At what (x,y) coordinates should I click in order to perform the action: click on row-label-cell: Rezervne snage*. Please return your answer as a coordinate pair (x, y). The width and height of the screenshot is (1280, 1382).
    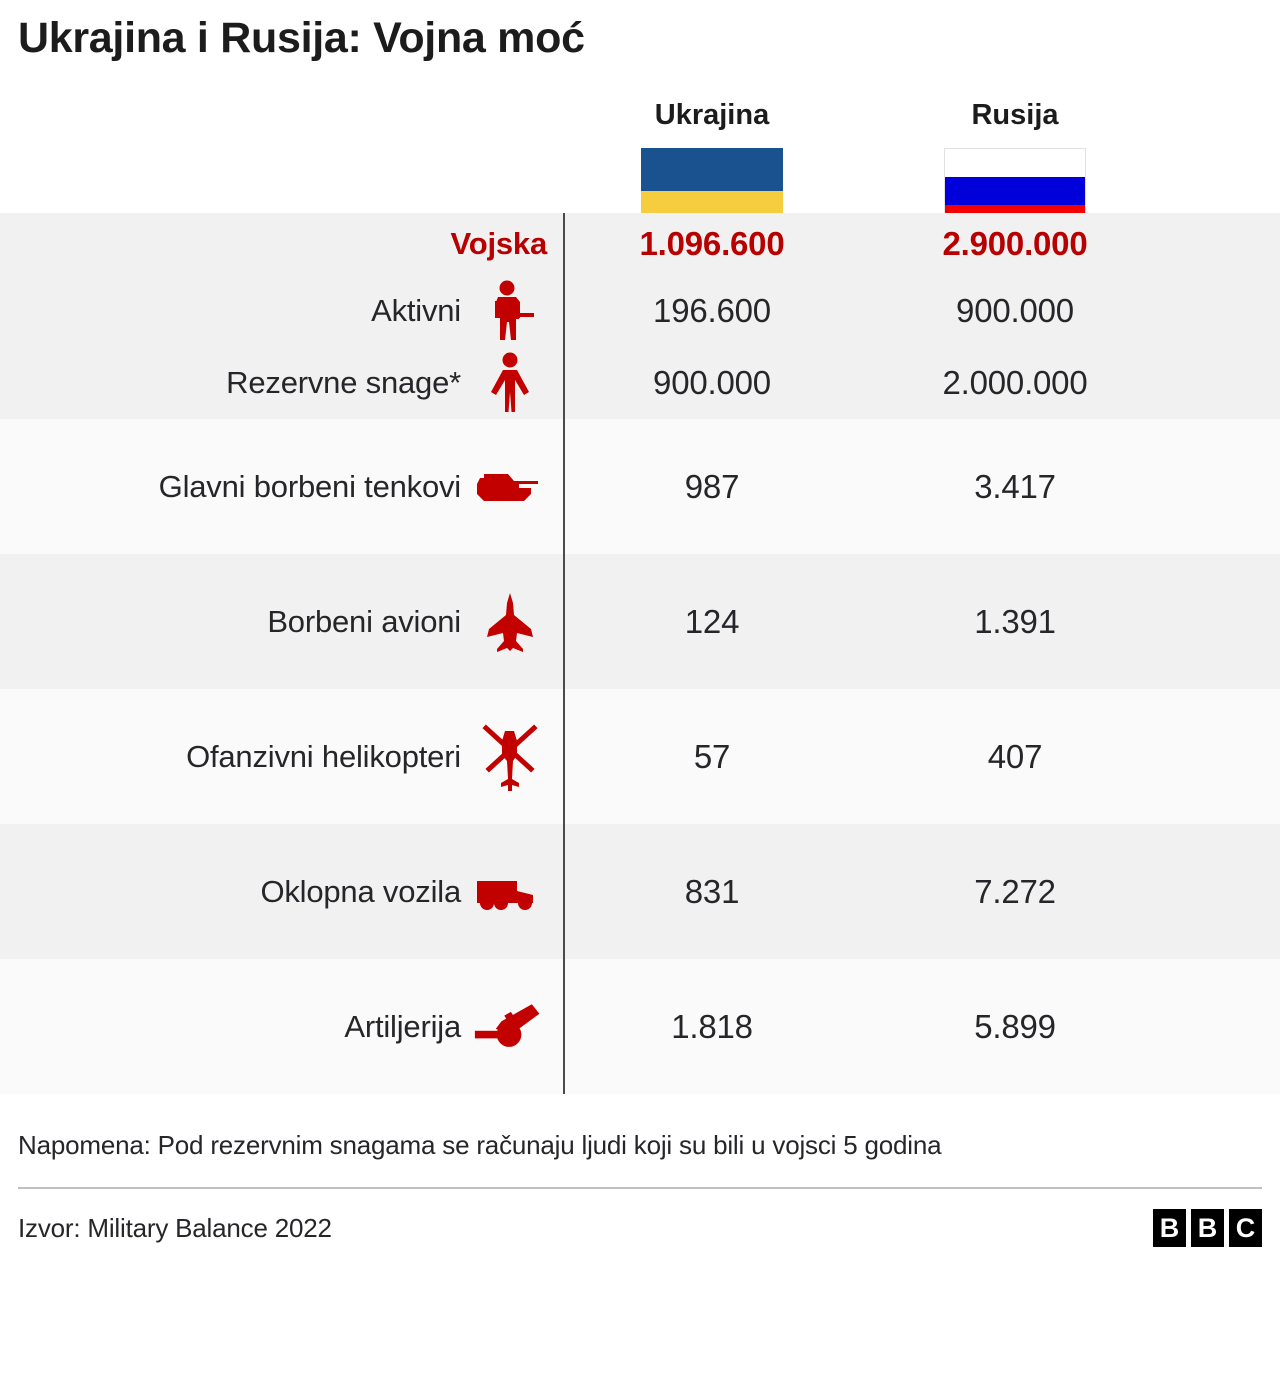
    Looking at the image, I should click on (281, 383).